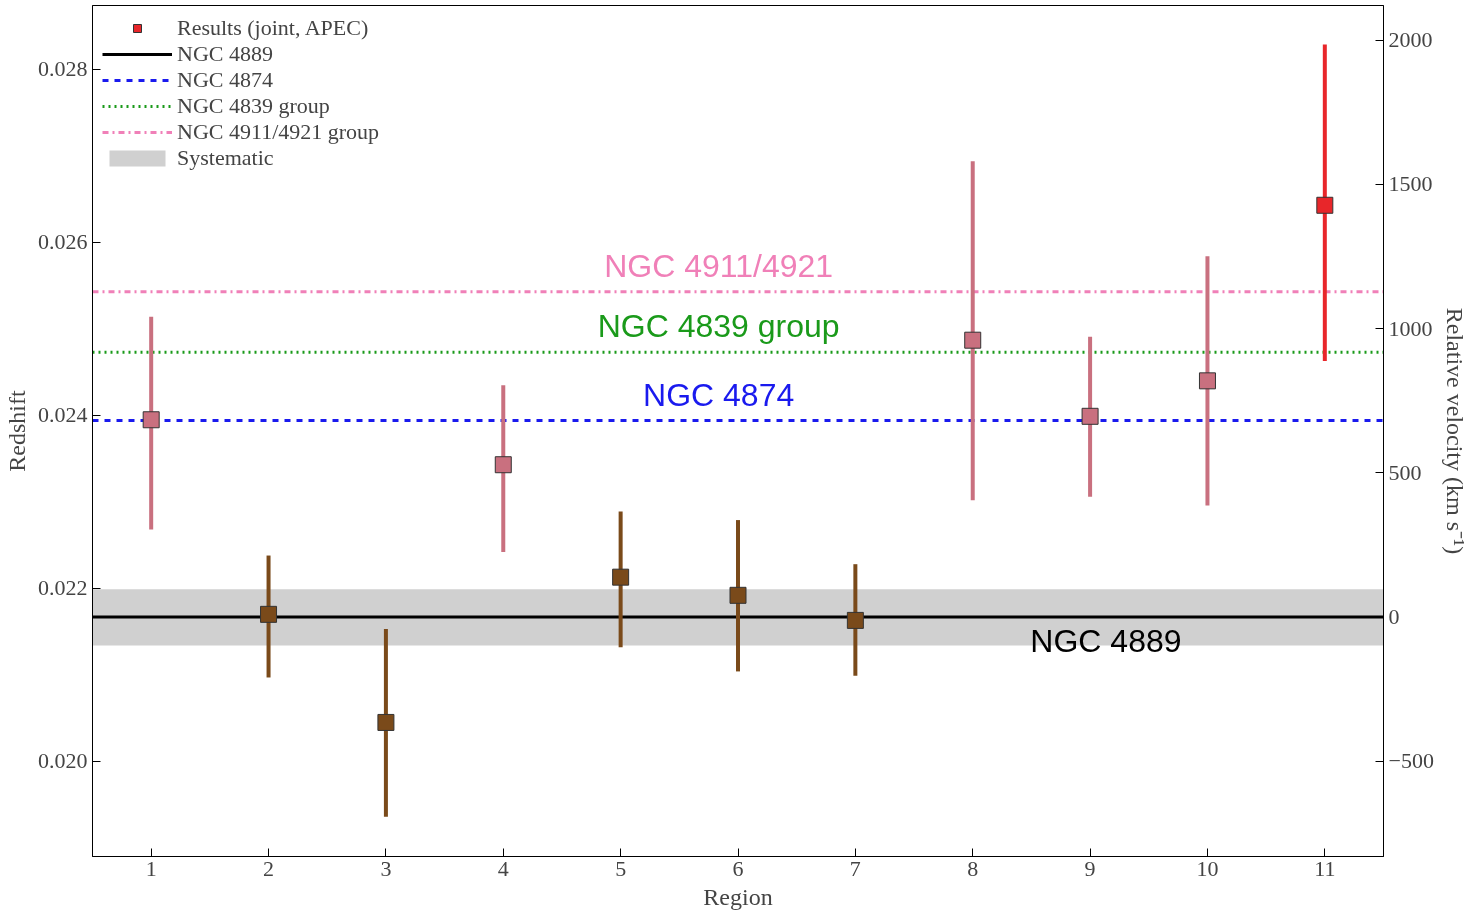 The width and height of the screenshot is (1478, 920). What do you see at coordinates (1106, 640) in the screenshot?
I see `annotation: NGC 4889` at bounding box center [1106, 640].